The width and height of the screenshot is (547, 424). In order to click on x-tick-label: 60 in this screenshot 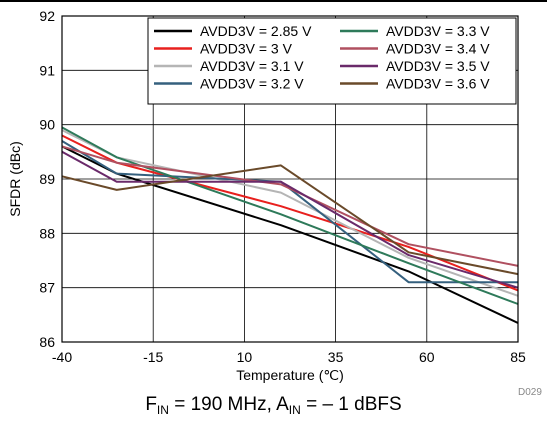, I will do `click(427, 357)`.